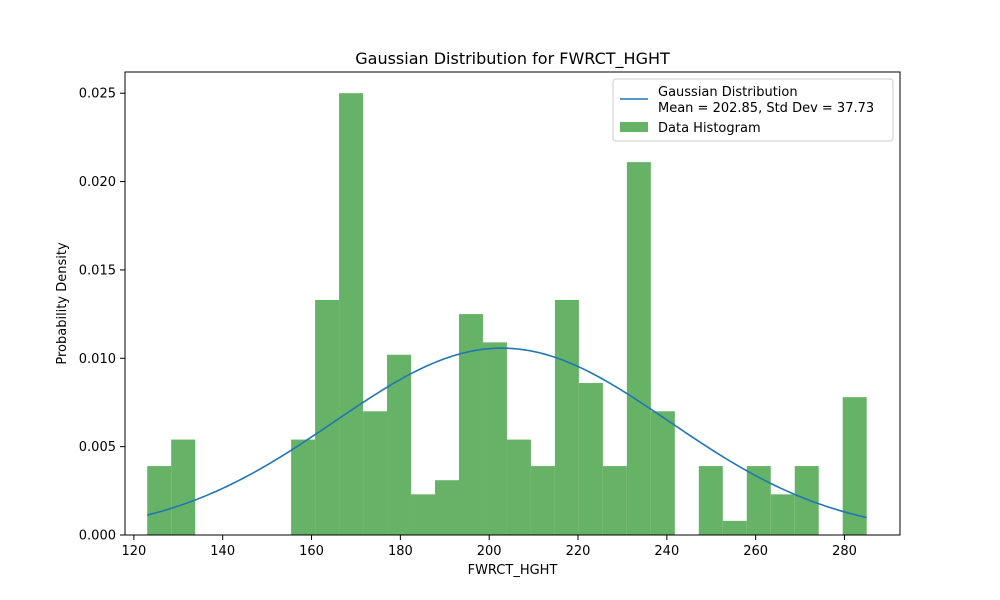  What do you see at coordinates (513, 570) in the screenshot?
I see `x-axis-label: FWRCT_HGHT` at bounding box center [513, 570].